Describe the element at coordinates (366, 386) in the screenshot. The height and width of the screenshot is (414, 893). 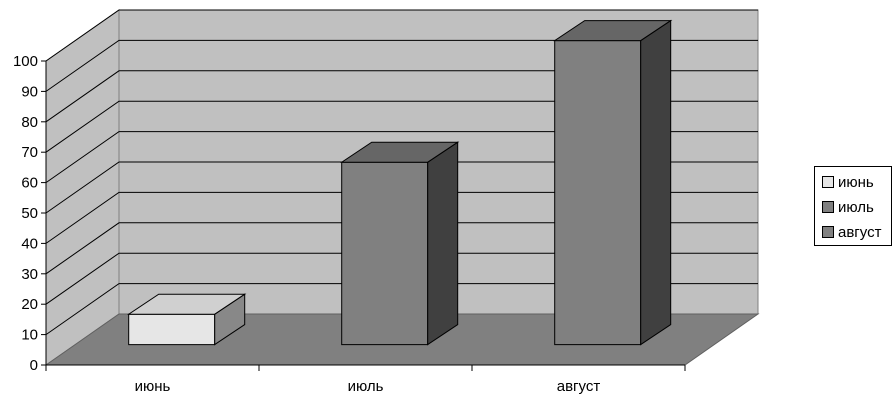
I see `x-tick-label: июль` at that location.